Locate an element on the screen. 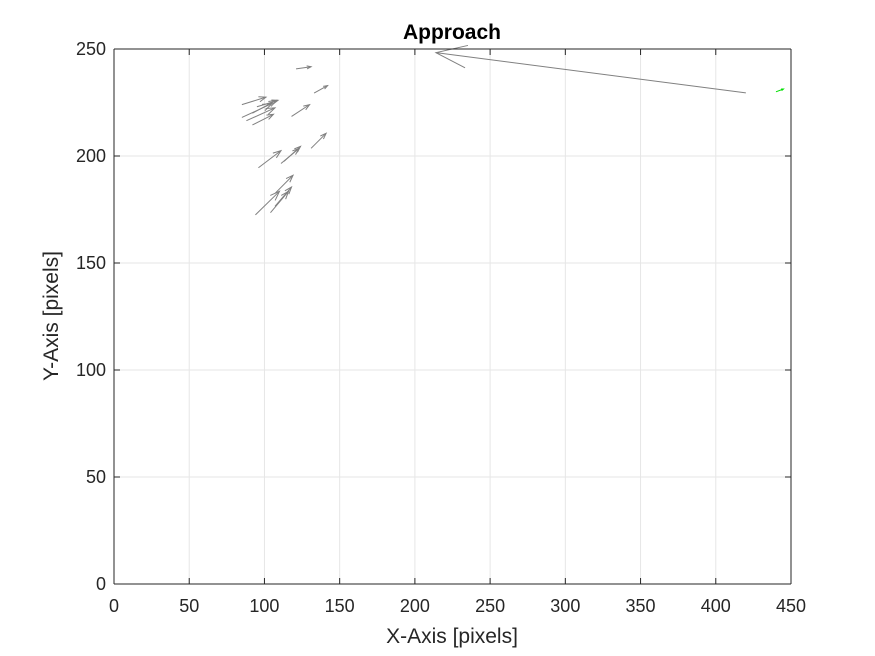 This screenshot has height=656, width=875. x-tick-label: 50 is located at coordinates (189, 606).